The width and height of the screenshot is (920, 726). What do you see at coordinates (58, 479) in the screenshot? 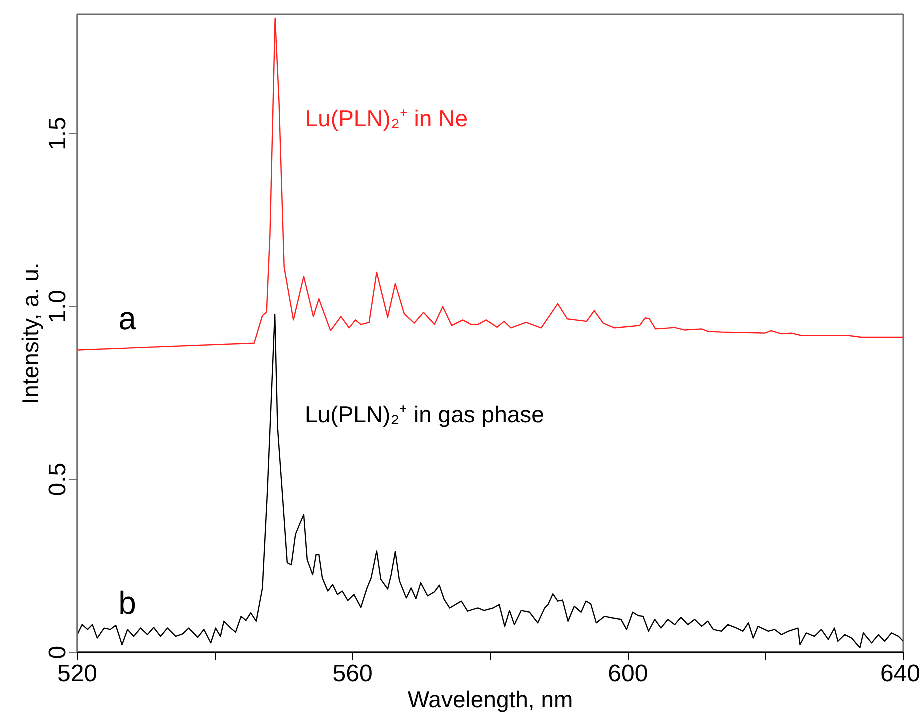
I see `y-tick-label: 0.5` at bounding box center [58, 479].